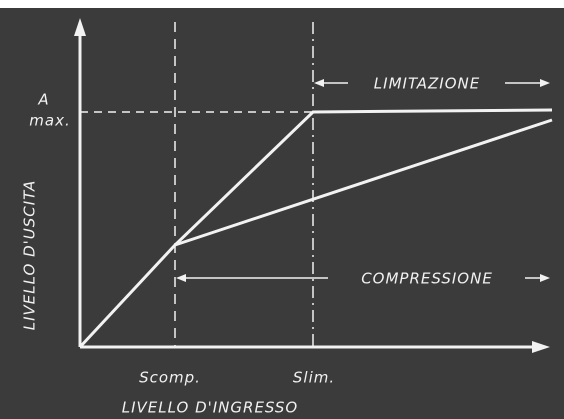 The height and width of the screenshot is (419, 564). What do you see at coordinates (181, 278) in the screenshot?
I see `comp-arrowhead-left` at bounding box center [181, 278].